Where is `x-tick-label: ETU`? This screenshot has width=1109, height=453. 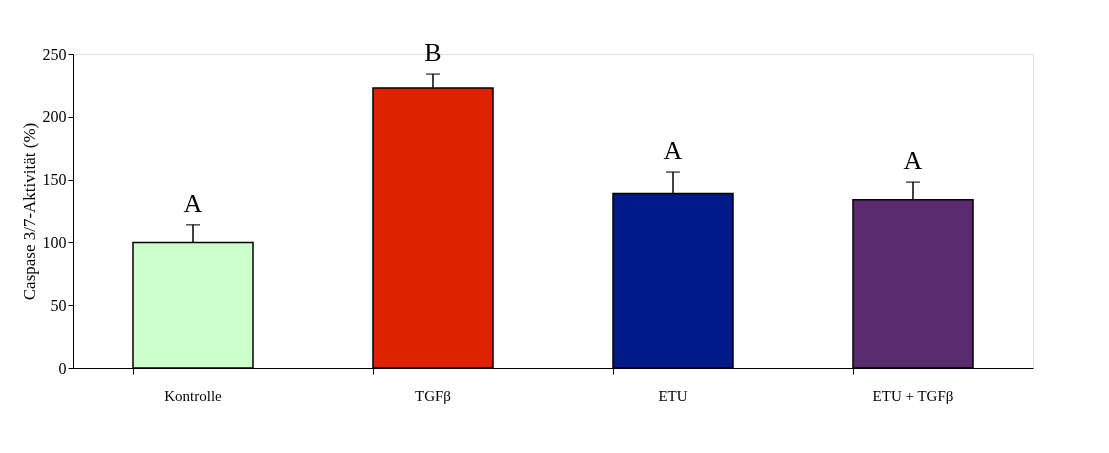 x-tick-label: ETU is located at coordinates (673, 395).